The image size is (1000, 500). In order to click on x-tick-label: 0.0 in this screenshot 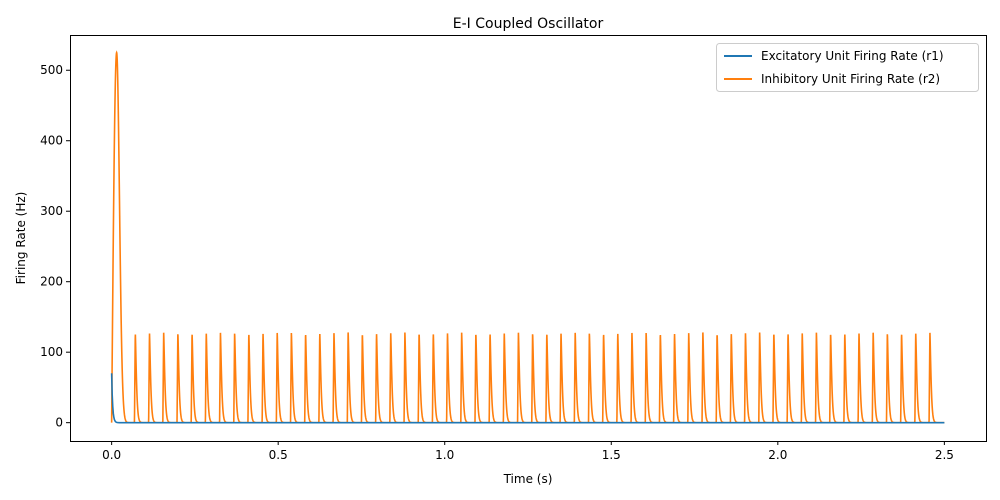, I will do `click(111, 455)`.